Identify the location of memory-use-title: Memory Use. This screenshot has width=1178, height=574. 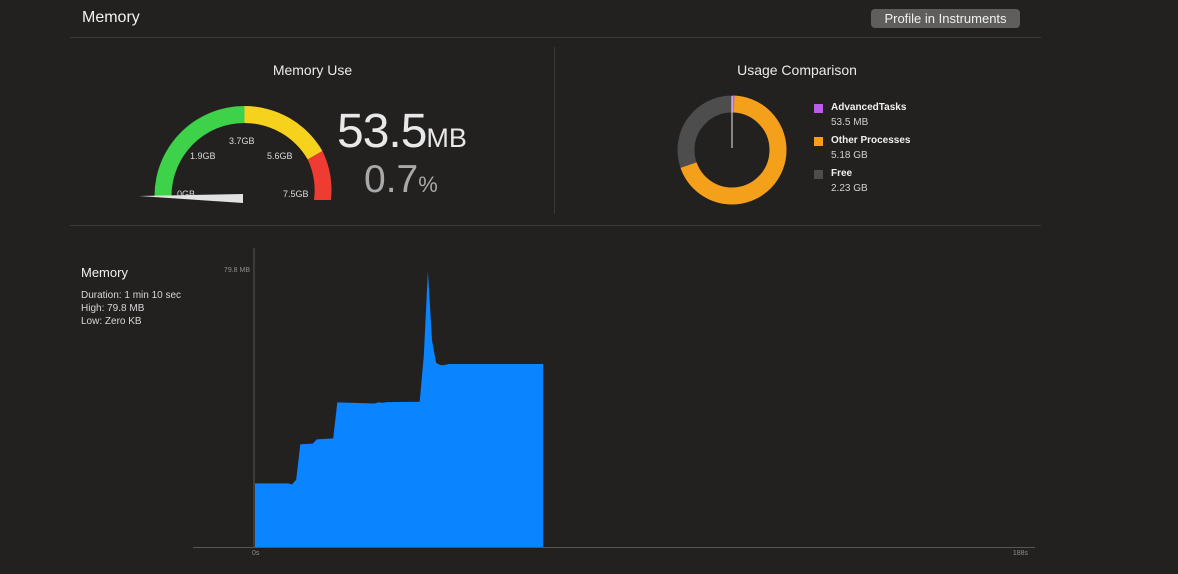
(312, 70).